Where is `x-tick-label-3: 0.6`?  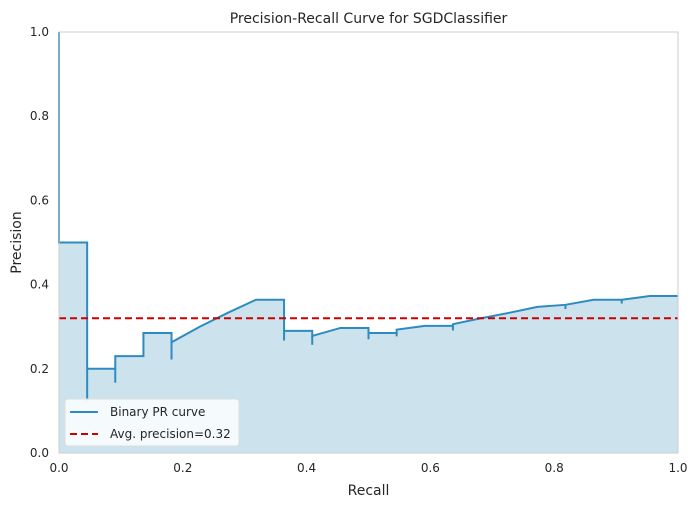 x-tick-label-3: 0.6 is located at coordinates (430, 468).